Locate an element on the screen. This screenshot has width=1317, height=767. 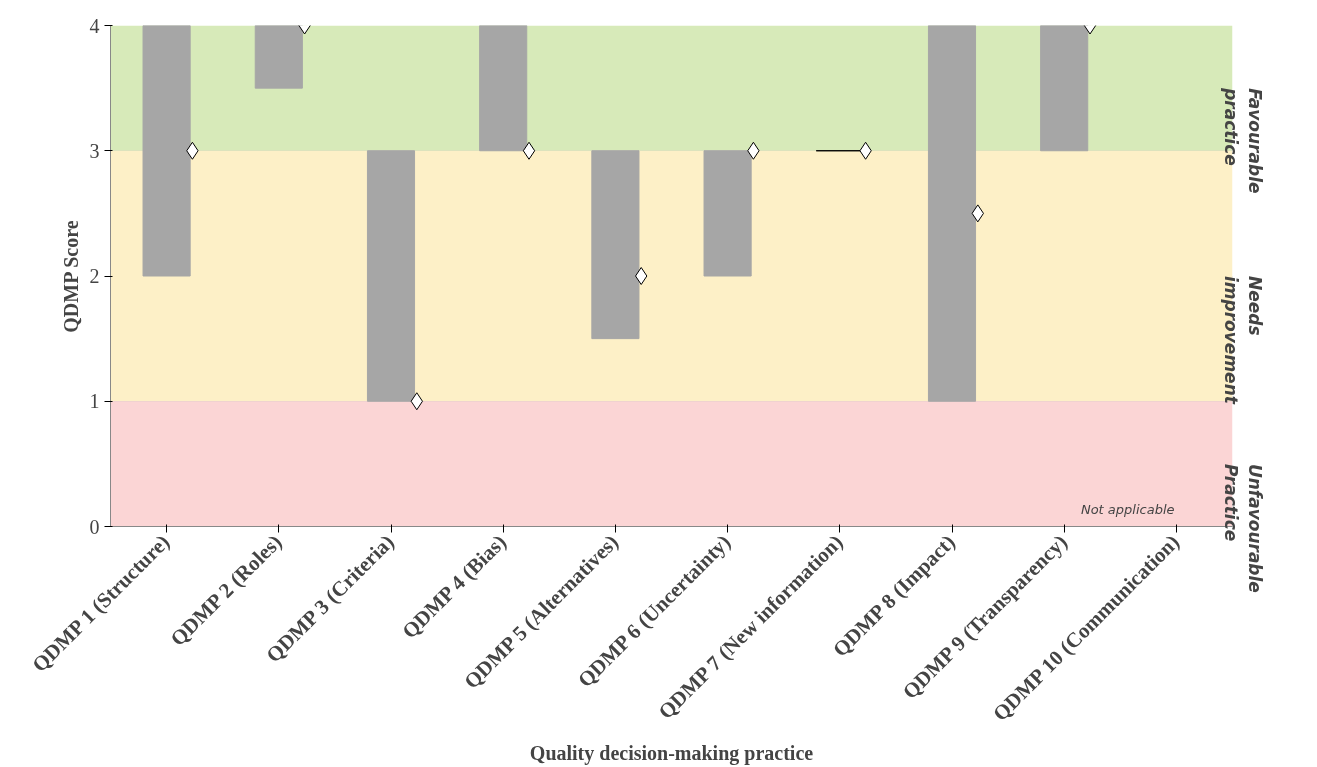
y-tick-label: 2 is located at coordinates (94, 276).